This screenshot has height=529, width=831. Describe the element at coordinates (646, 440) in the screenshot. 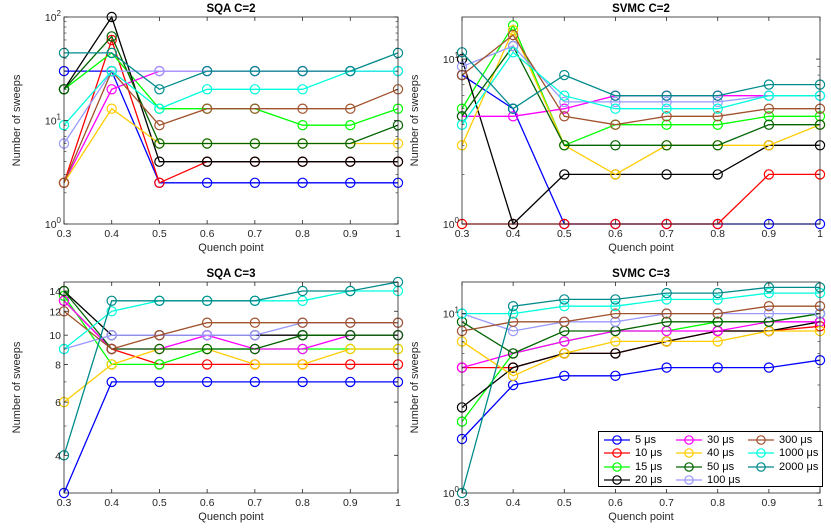

I see `legend-label: 5 μs` at that location.